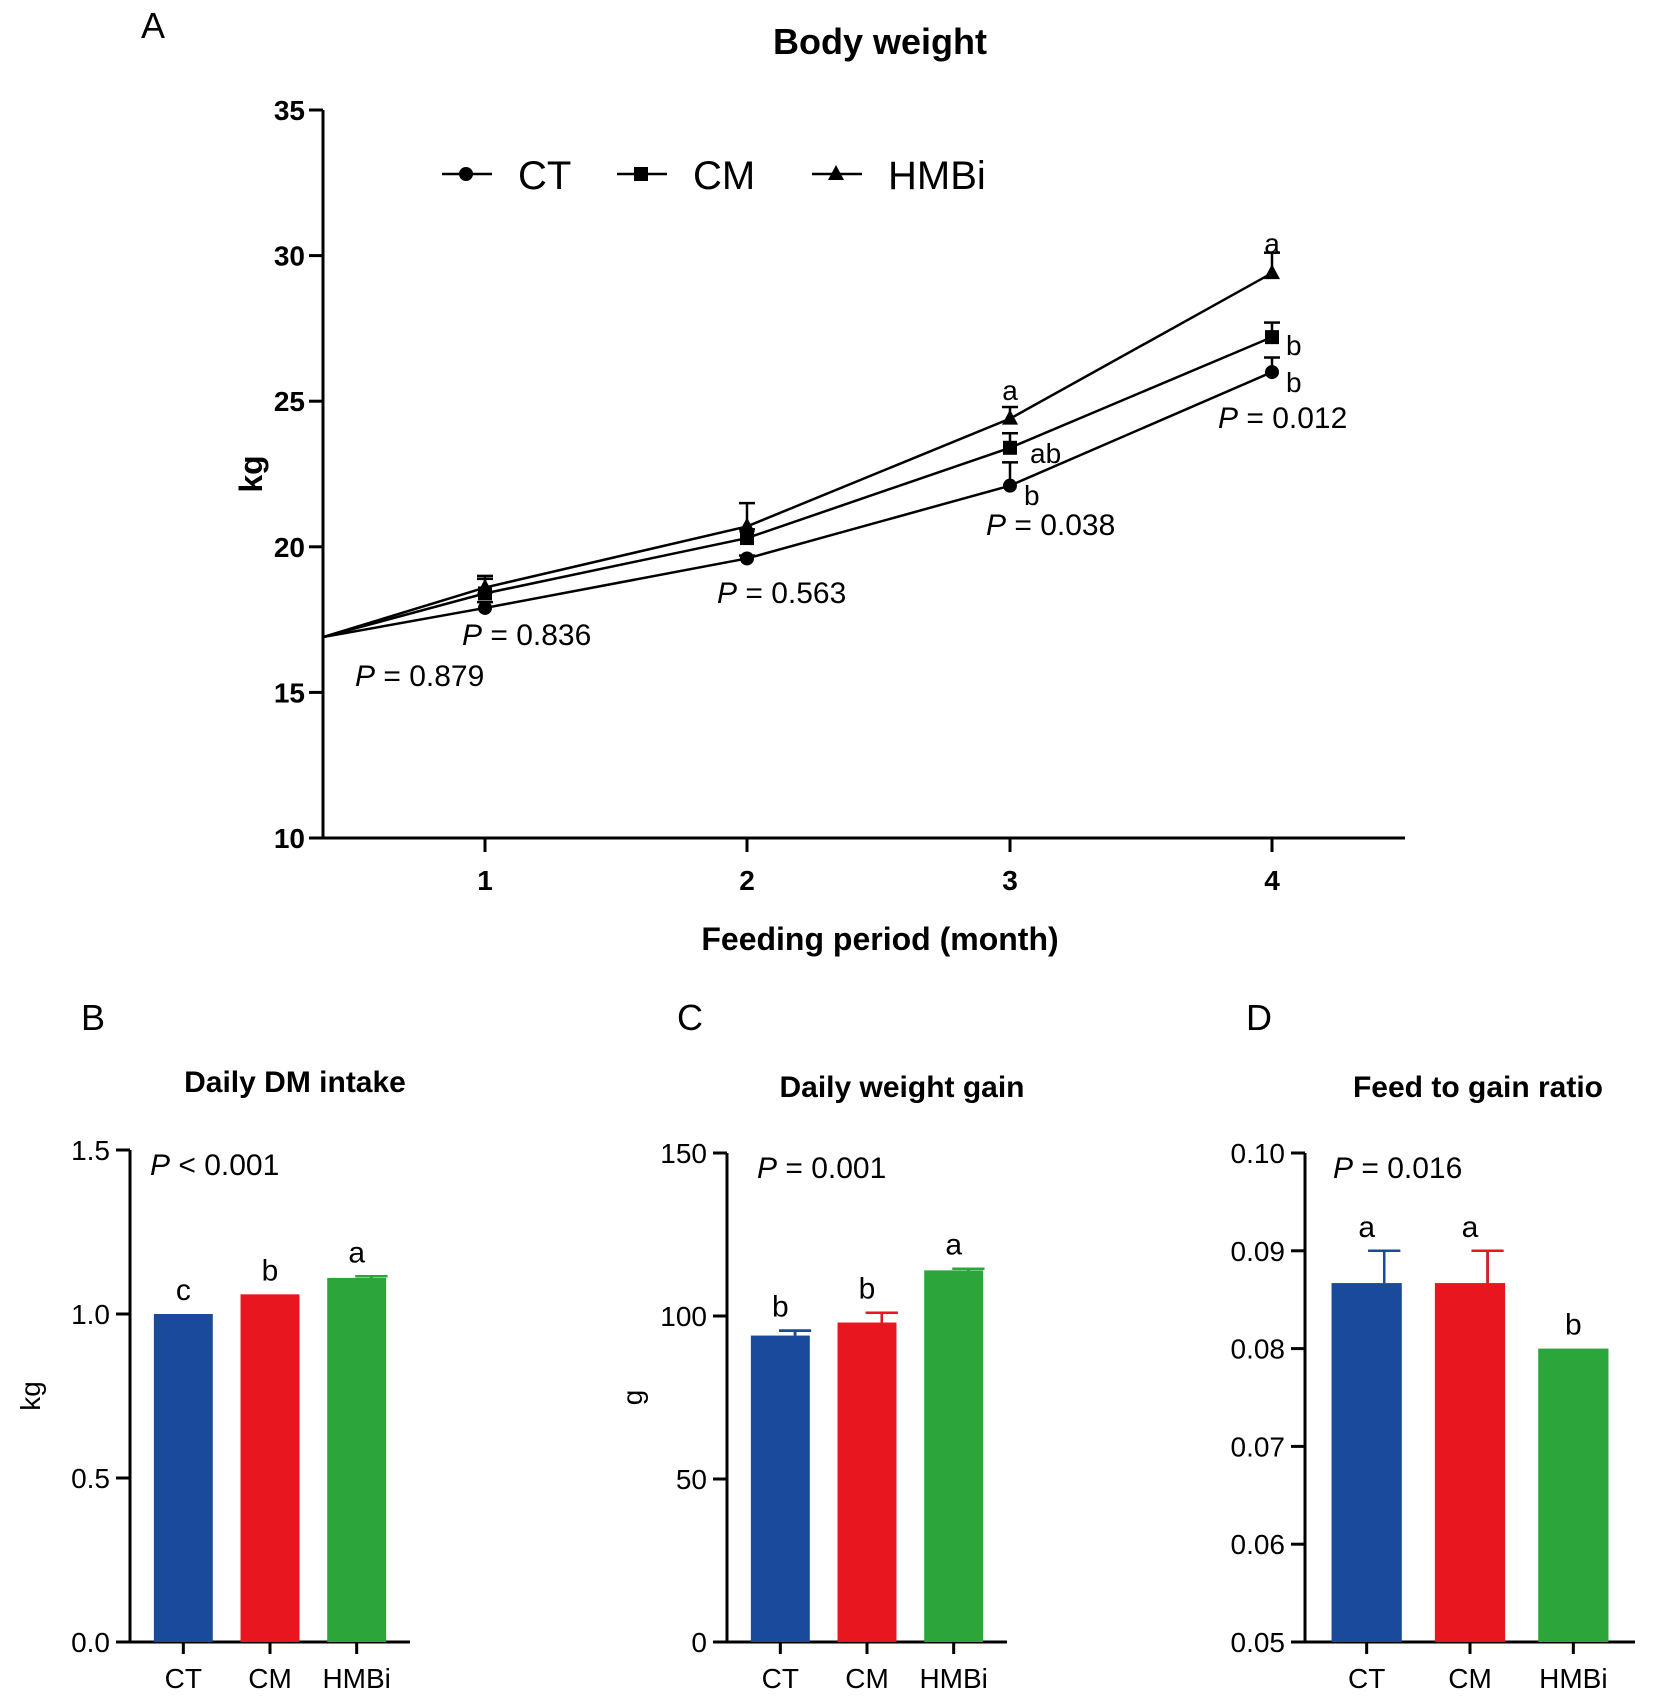  What do you see at coordinates (691, 1479) in the screenshot?
I see `chart-c-y-tick-label: 50` at bounding box center [691, 1479].